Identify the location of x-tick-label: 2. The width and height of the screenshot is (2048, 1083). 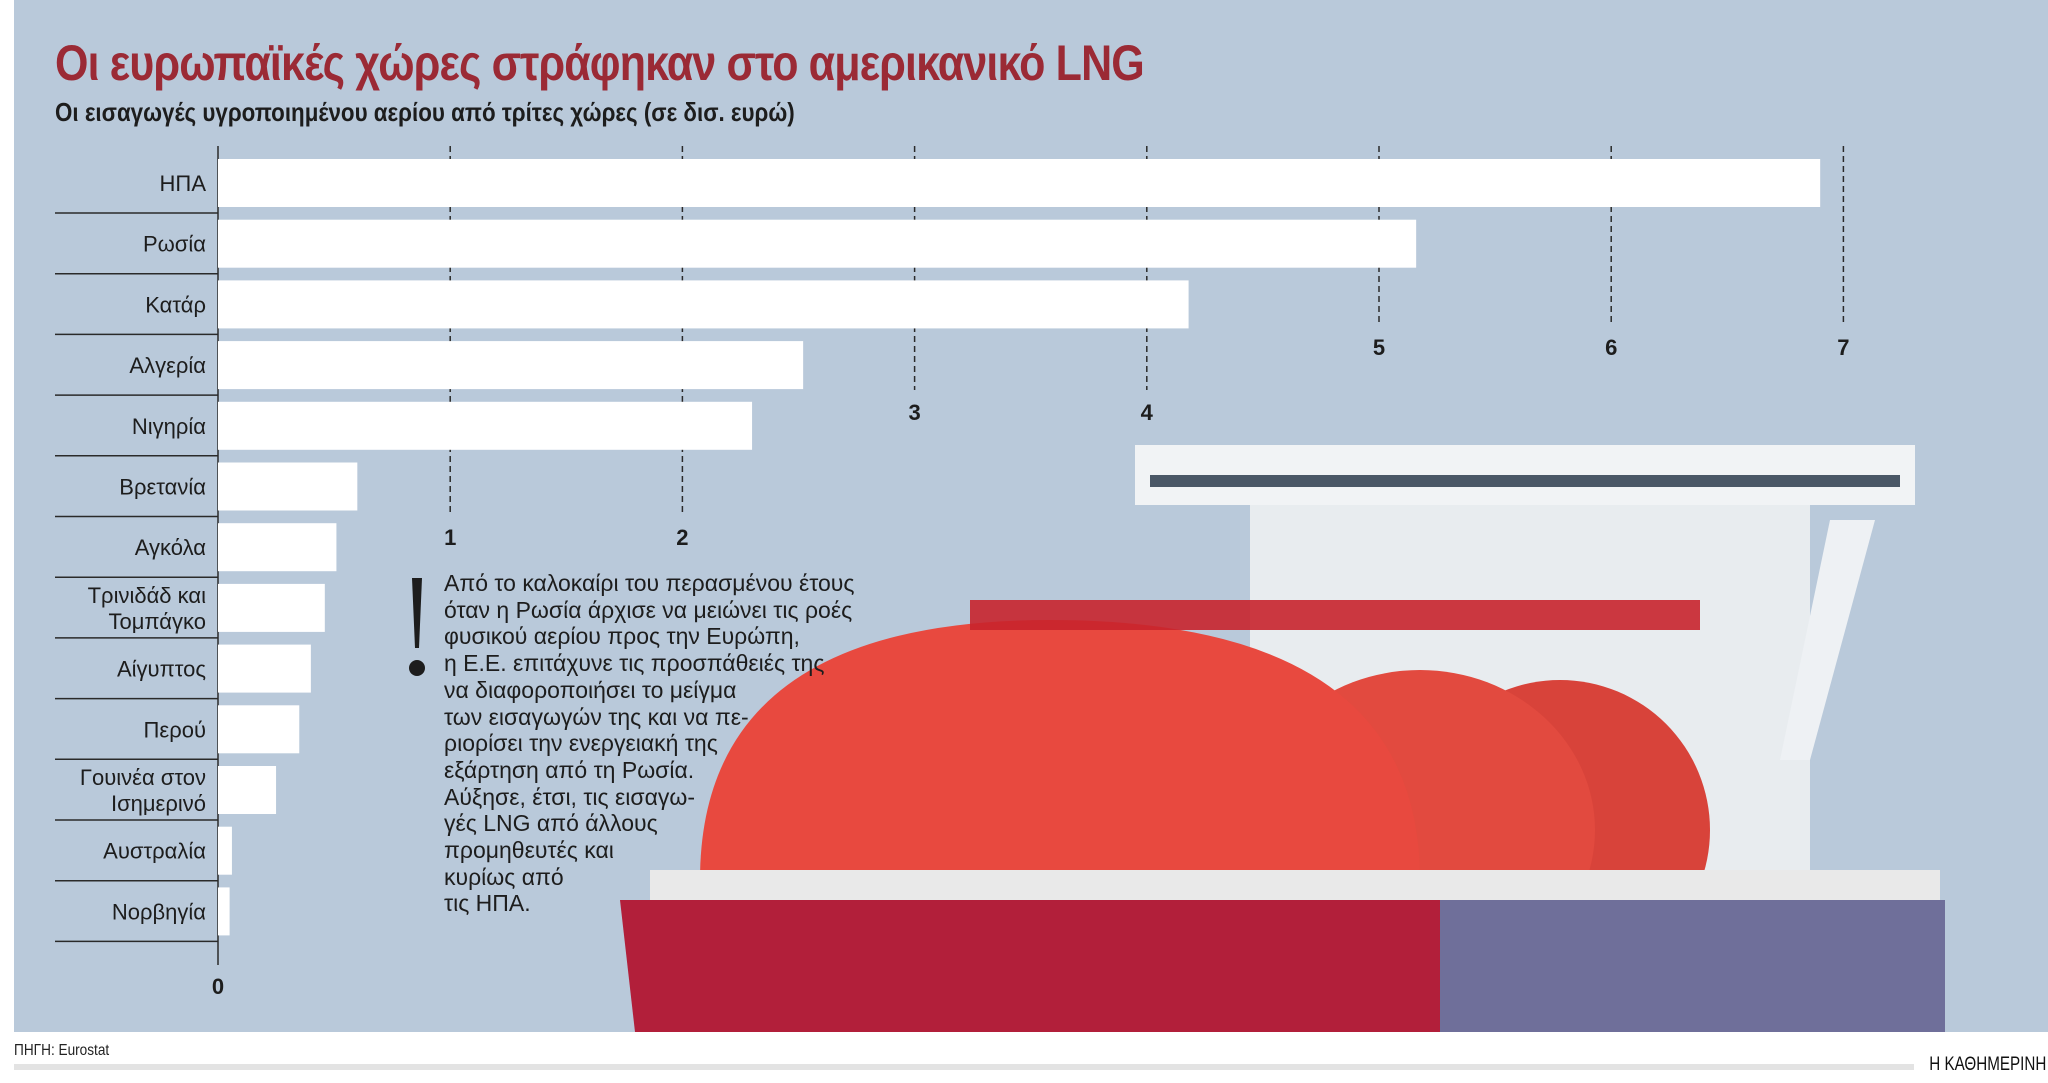
(682, 537).